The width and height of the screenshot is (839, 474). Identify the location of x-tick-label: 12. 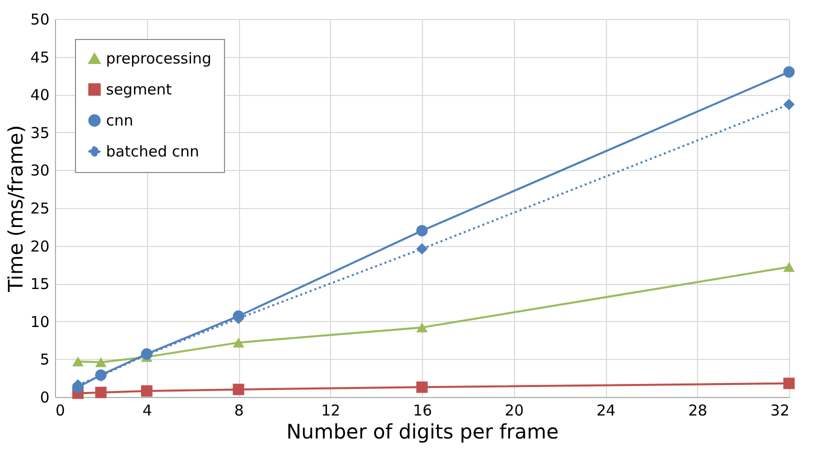
(330, 411).